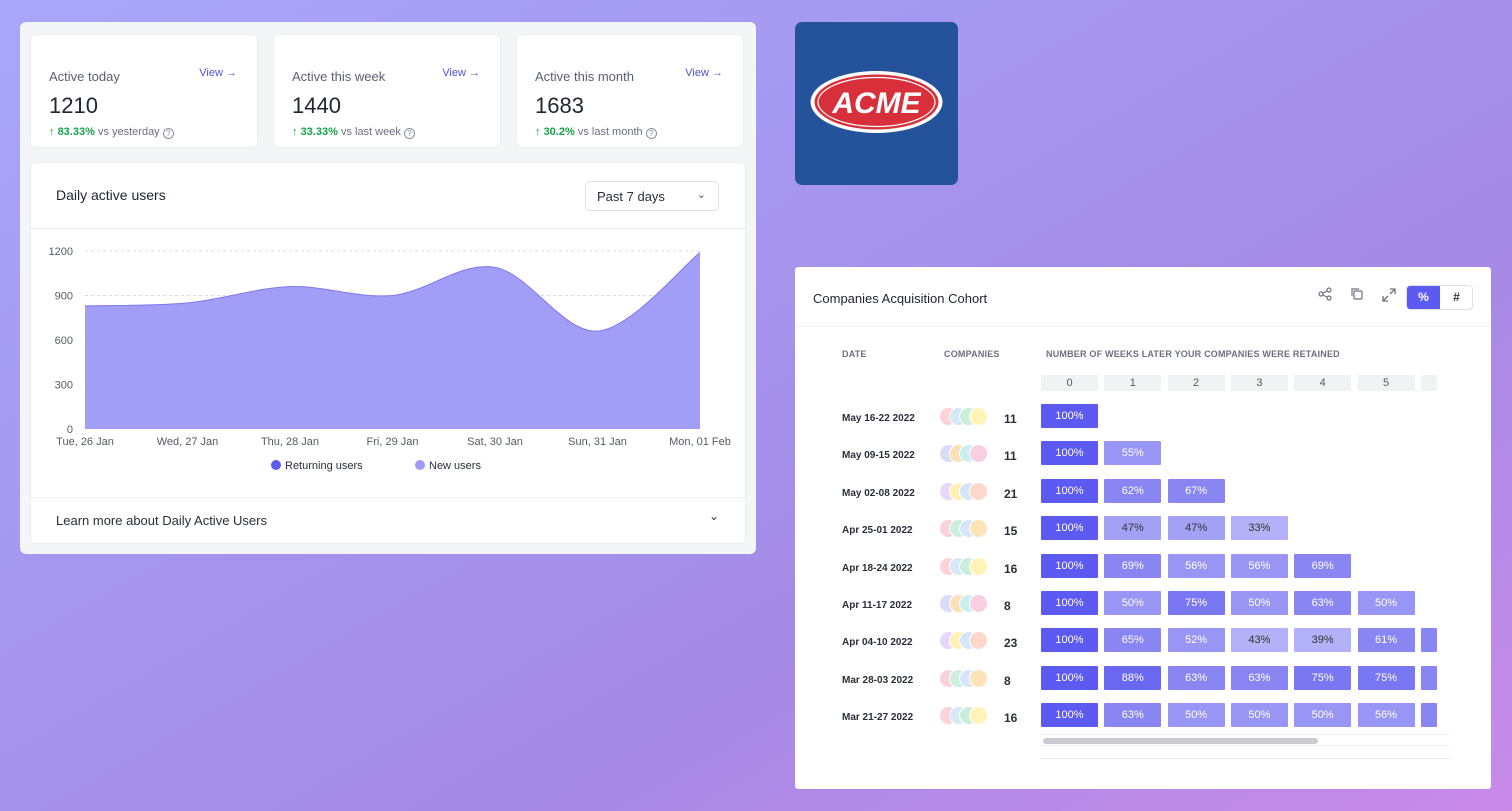 This screenshot has height=811, width=1512. Describe the element at coordinates (596, 132) in the screenshot. I see `stat-delta: ↑ 30.2% vs last month?` at that location.